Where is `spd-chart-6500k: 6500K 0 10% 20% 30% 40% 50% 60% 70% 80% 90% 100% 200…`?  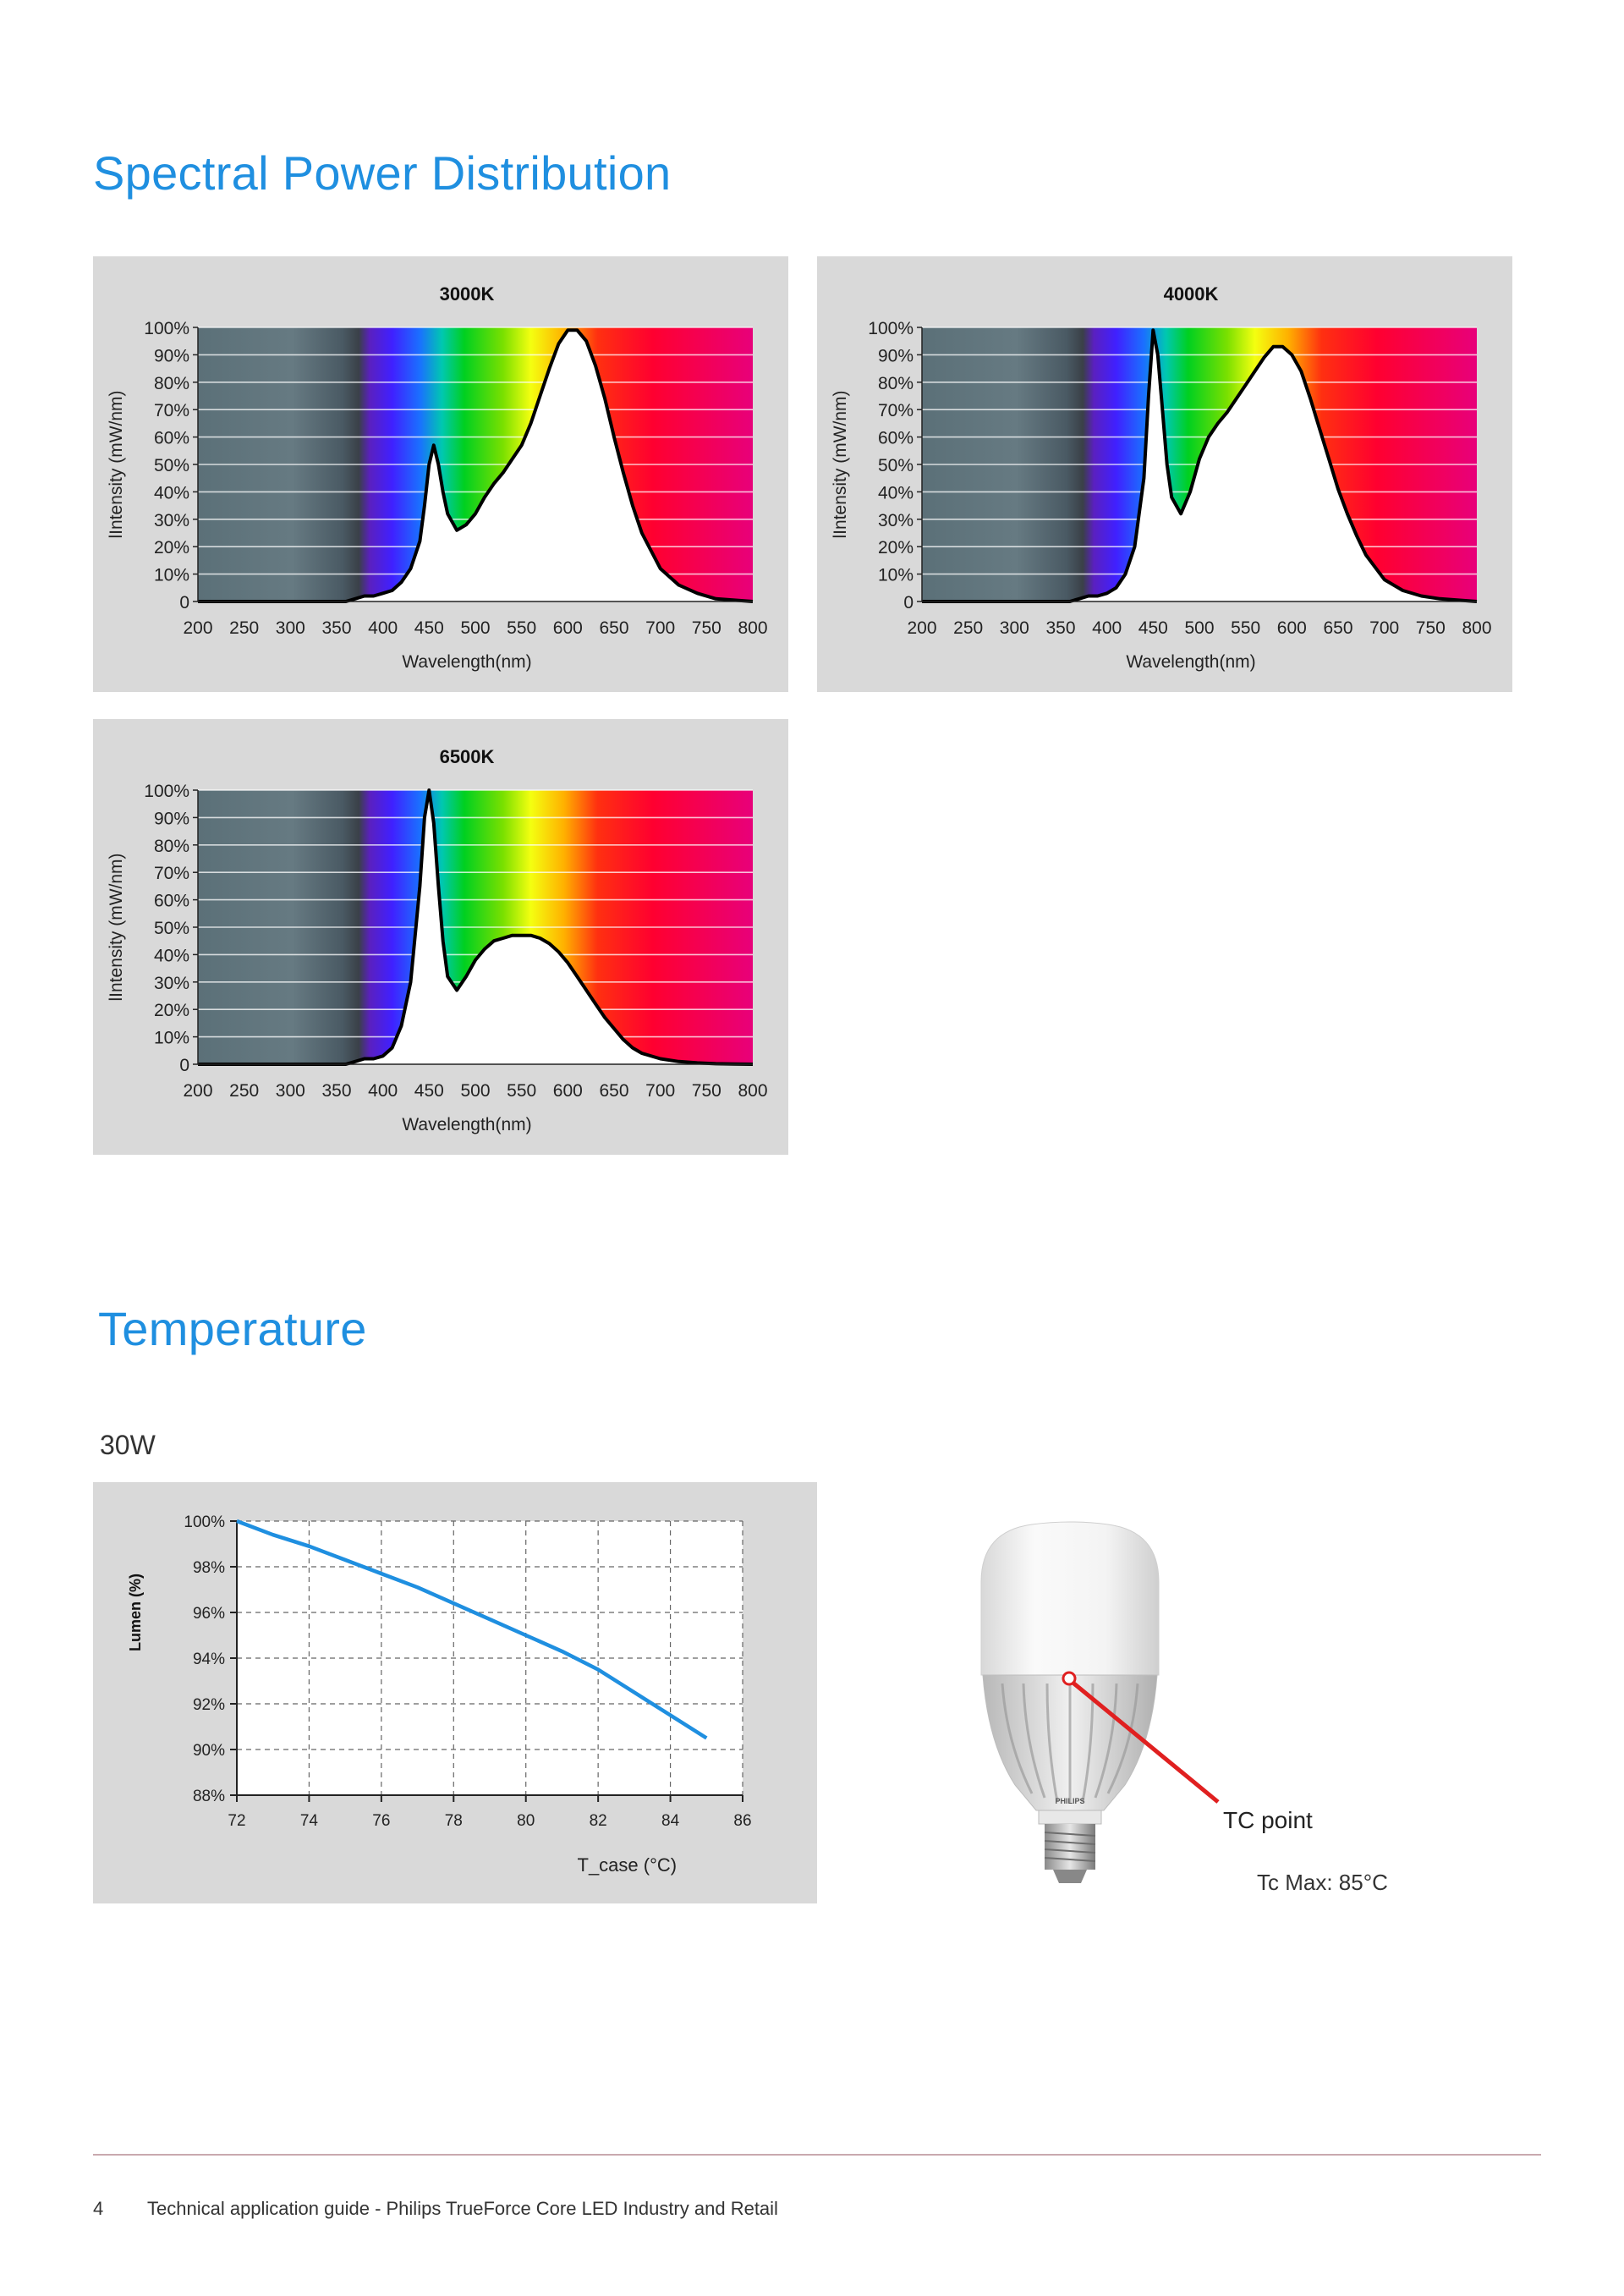
spd-chart-6500k: 6500K 0 10% 20% 30% 40% 50% 60% 70% 80% 90% 100% 200… is located at coordinates (440, 937).